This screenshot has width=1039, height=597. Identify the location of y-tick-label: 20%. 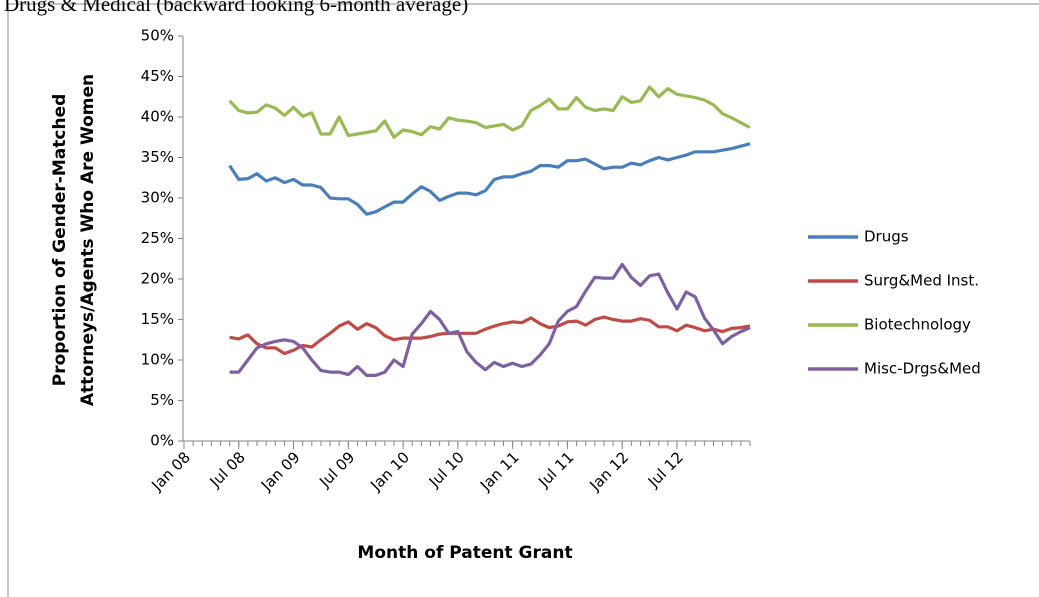
(157, 279).